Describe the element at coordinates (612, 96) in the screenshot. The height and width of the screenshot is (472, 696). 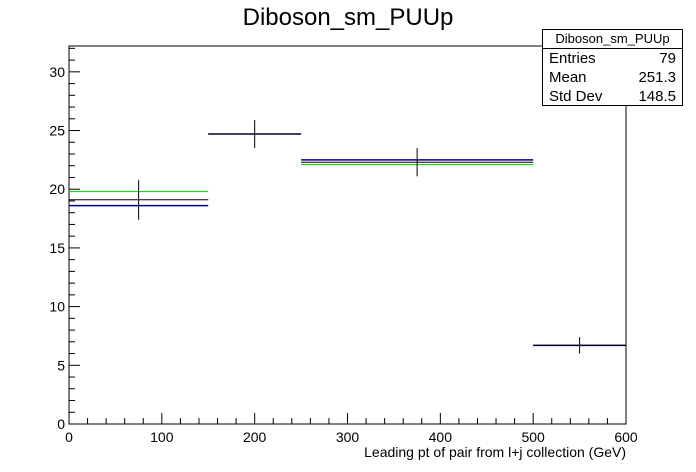
I see `stats-row-stddev: Std Dev 148.5` at that location.